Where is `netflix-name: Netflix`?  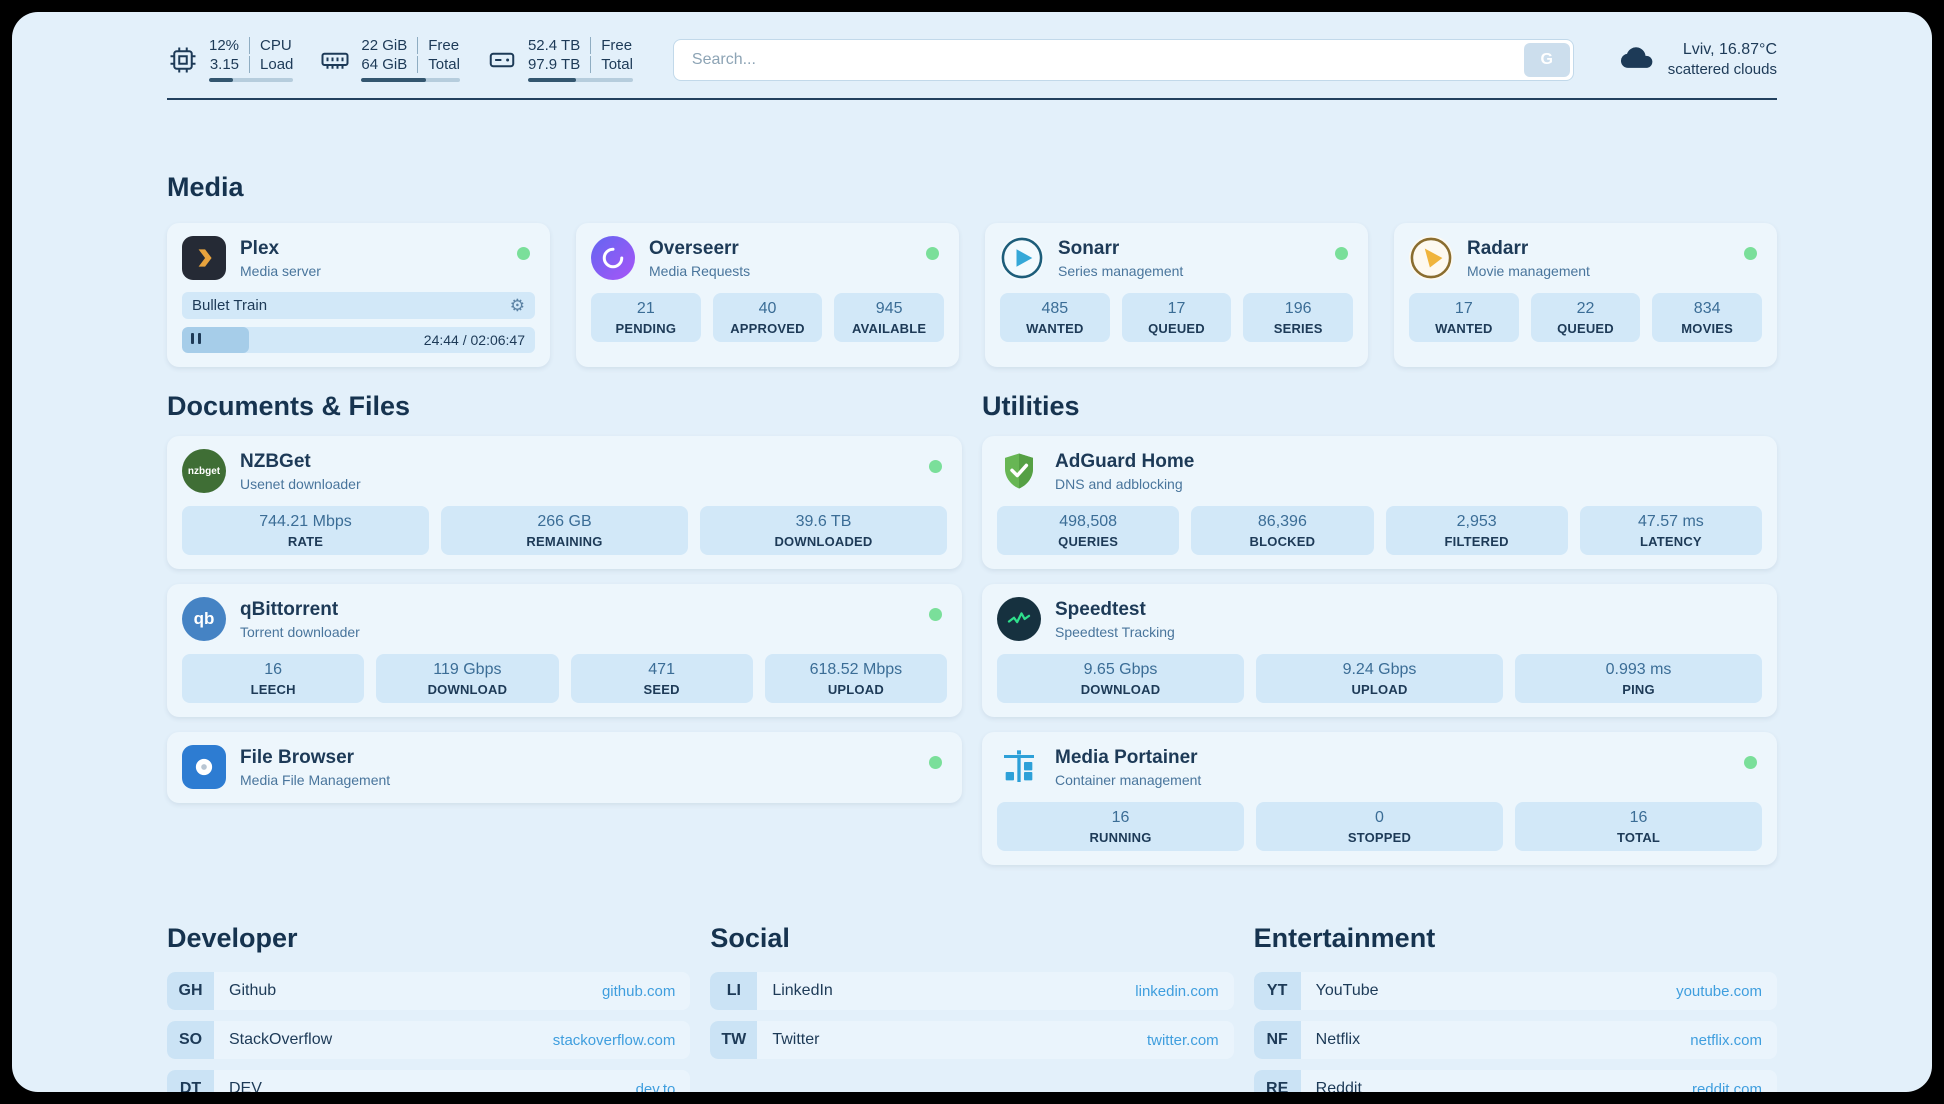
netflix-name: Netflix is located at coordinates (1338, 1039).